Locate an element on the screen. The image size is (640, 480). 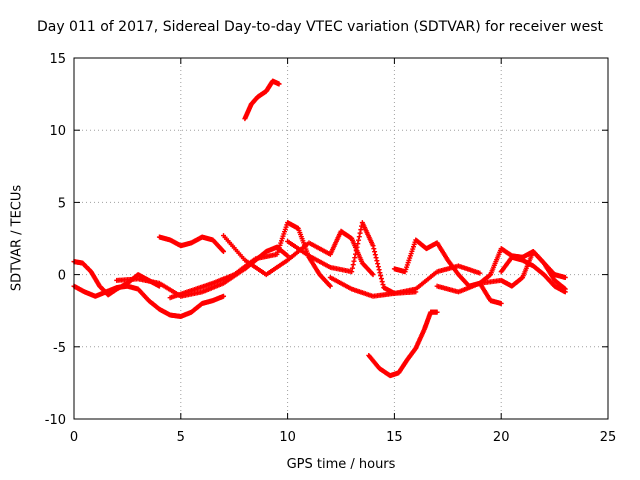
data-point-arc-high is located at coordinates (279, 84).